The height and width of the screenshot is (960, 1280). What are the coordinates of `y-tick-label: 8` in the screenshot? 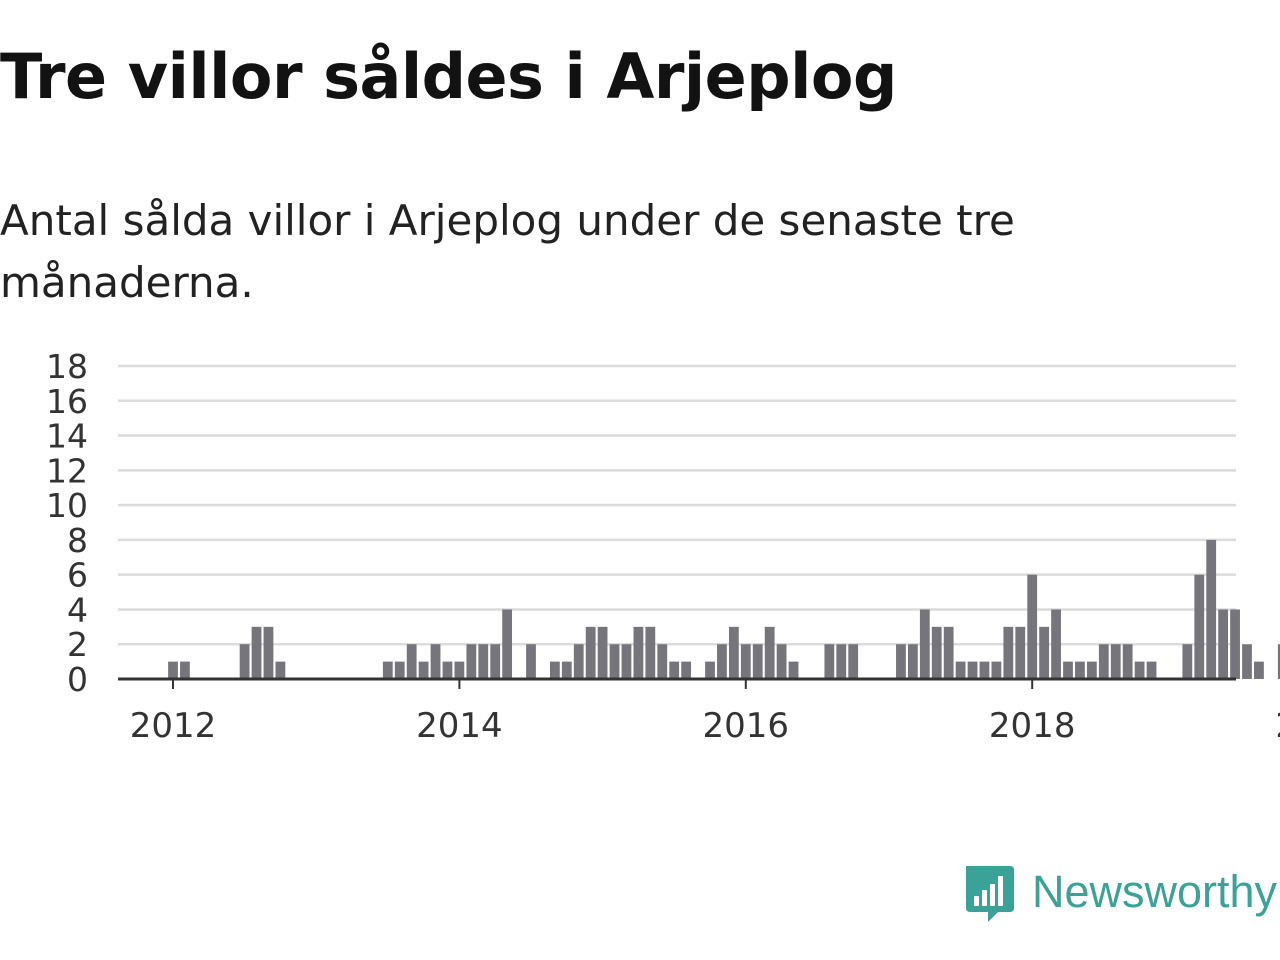 It's located at (77, 540).